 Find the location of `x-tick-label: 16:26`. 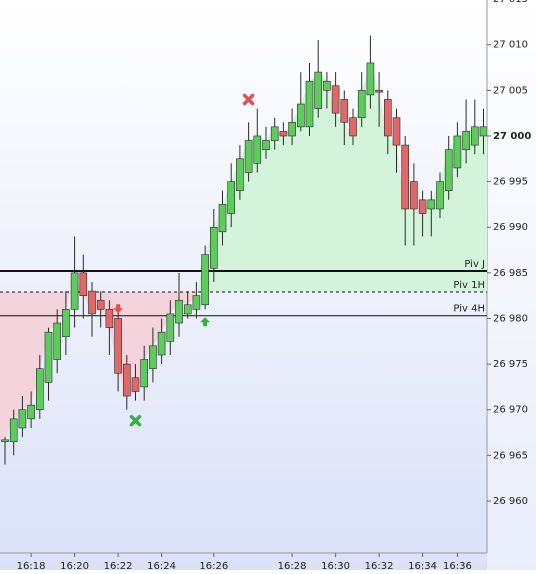

x-tick-label: 16:26 is located at coordinates (213, 565).